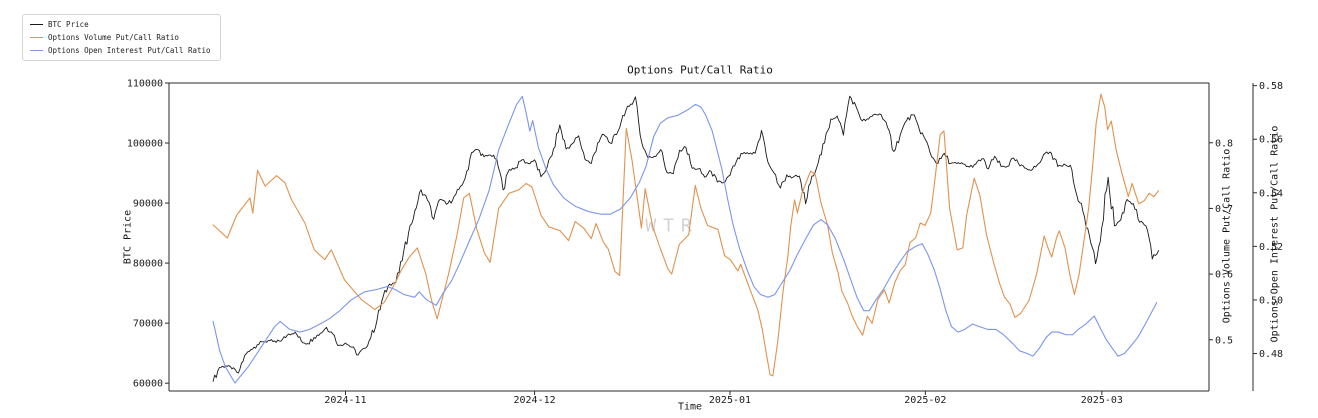 The height and width of the screenshot is (418, 1318). What do you see at coordinates (120, 24) in the screenshot?
I see `legend-item: BTC Price` at bounding box center [120, 24].